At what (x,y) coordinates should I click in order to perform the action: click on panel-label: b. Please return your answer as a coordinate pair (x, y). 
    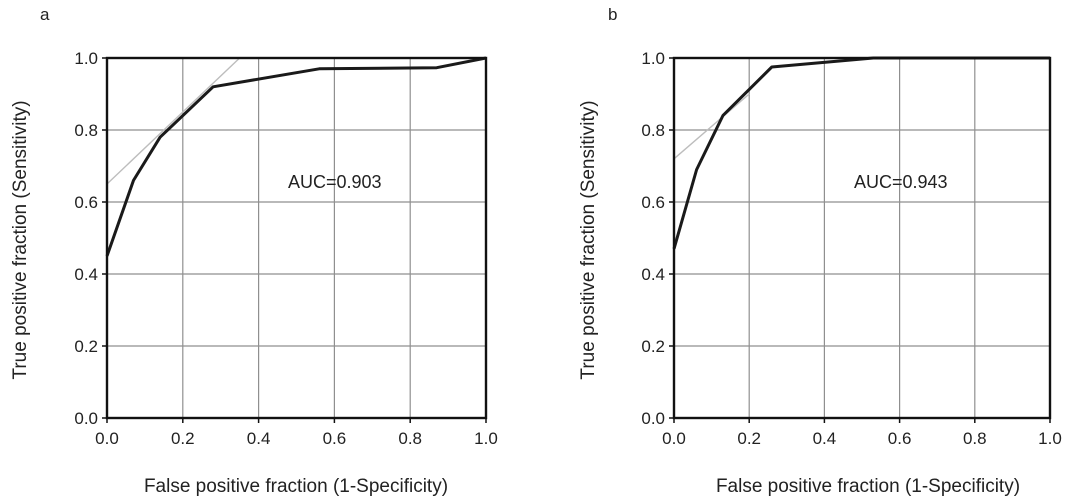
    Looking at the image, I should click on (612, 14).